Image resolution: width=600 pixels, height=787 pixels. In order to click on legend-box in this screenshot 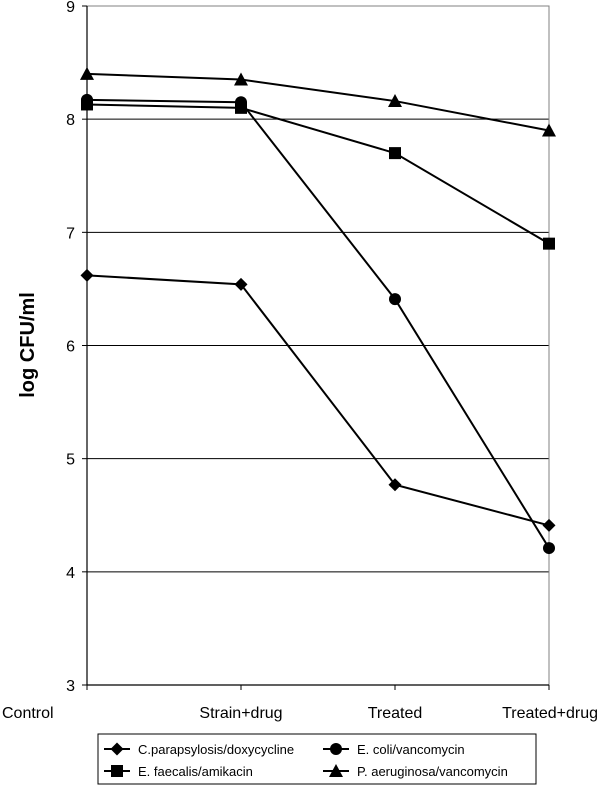, I will do `click(317, 759)`.